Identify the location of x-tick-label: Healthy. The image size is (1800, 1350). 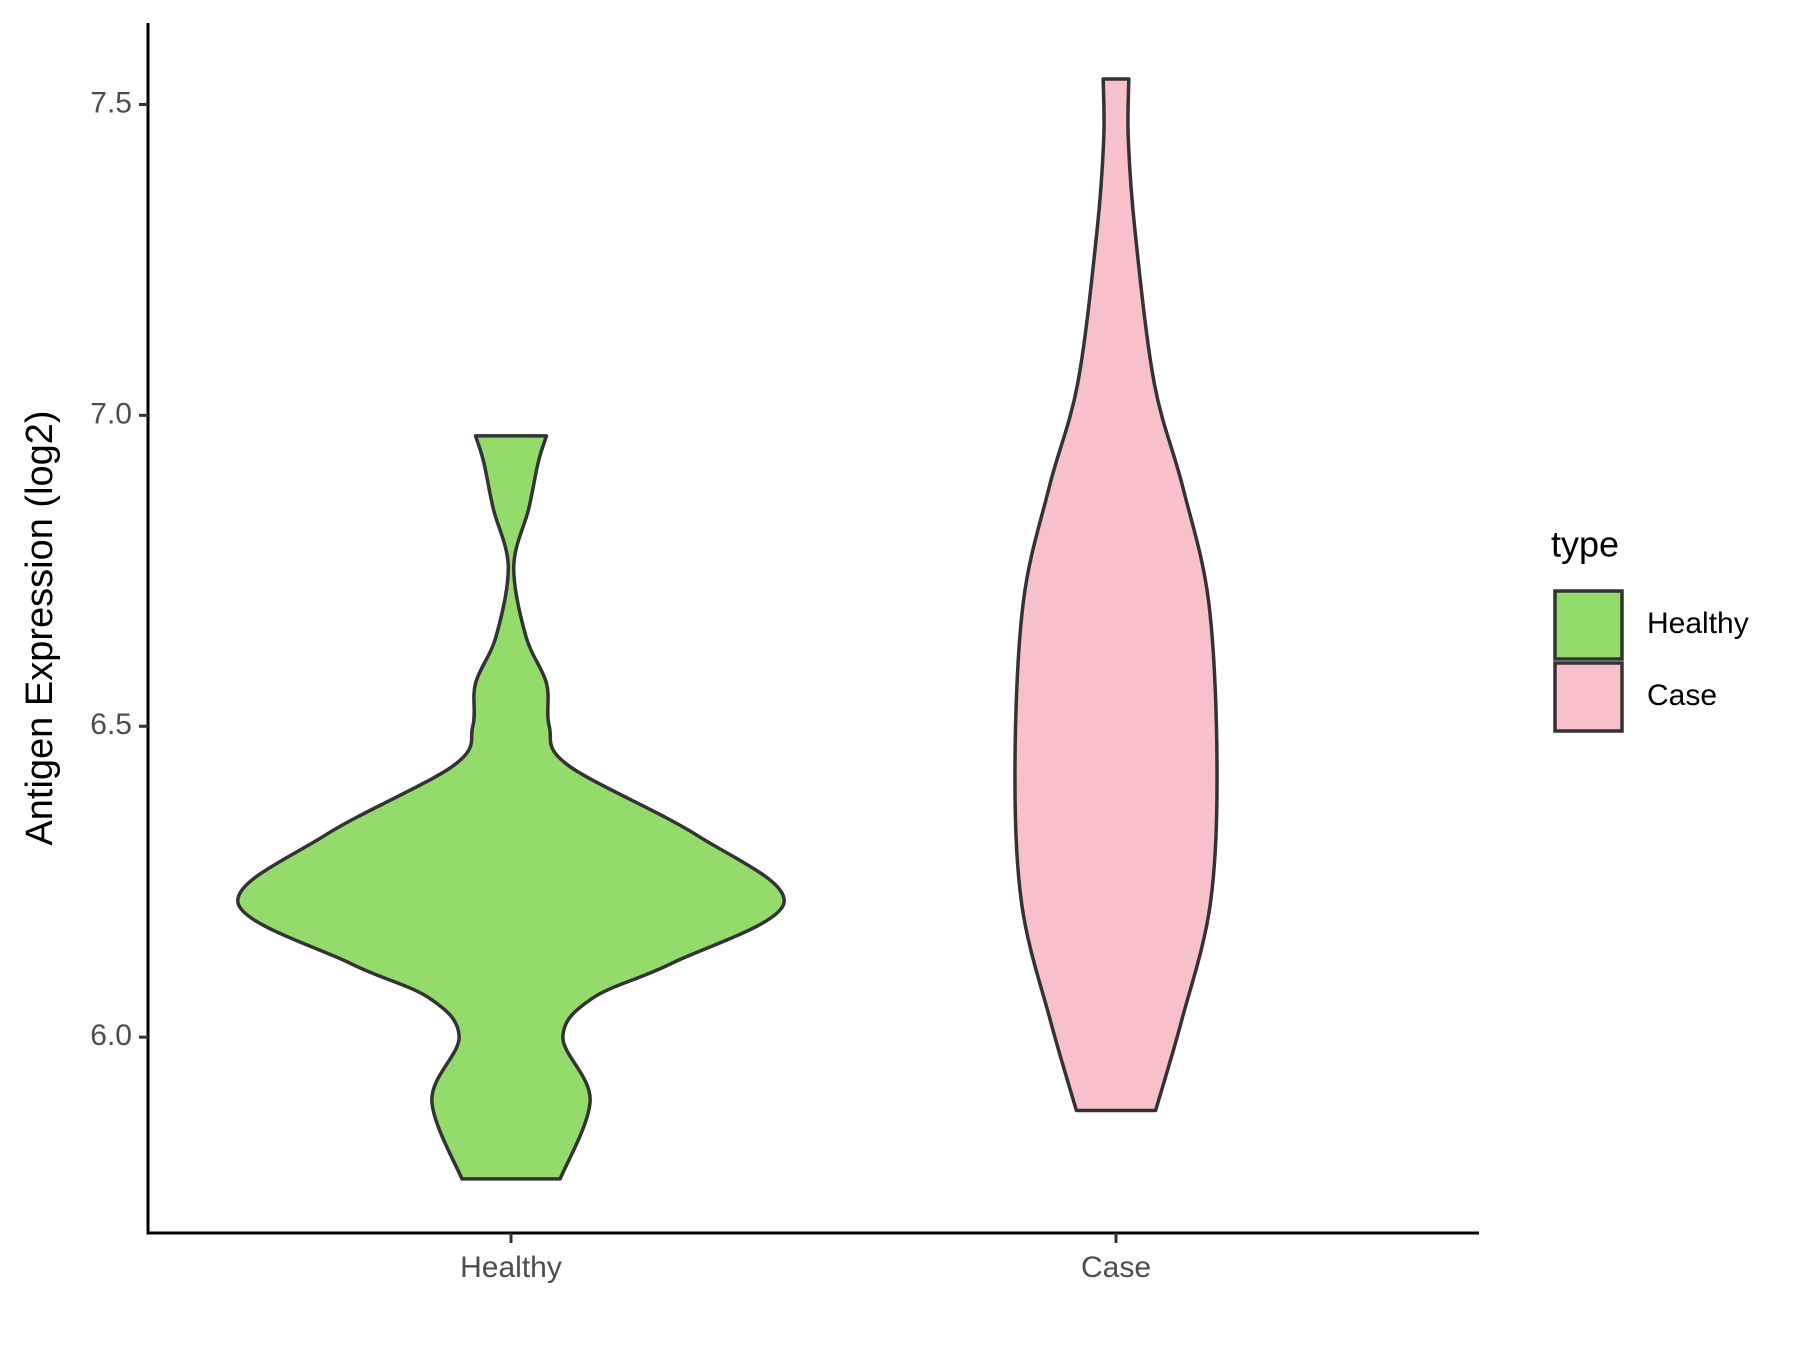
(511, 1267).